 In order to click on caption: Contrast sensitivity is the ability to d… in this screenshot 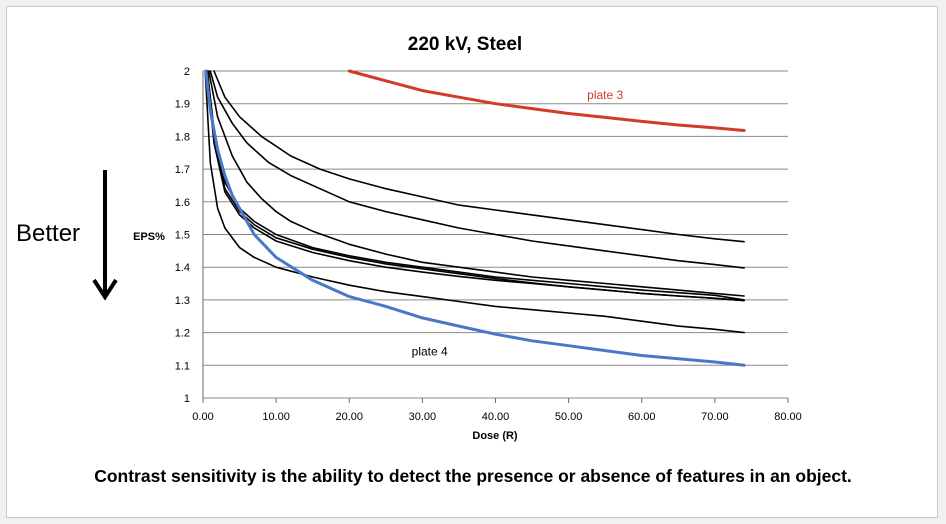, I will do `click(473, 476)`.